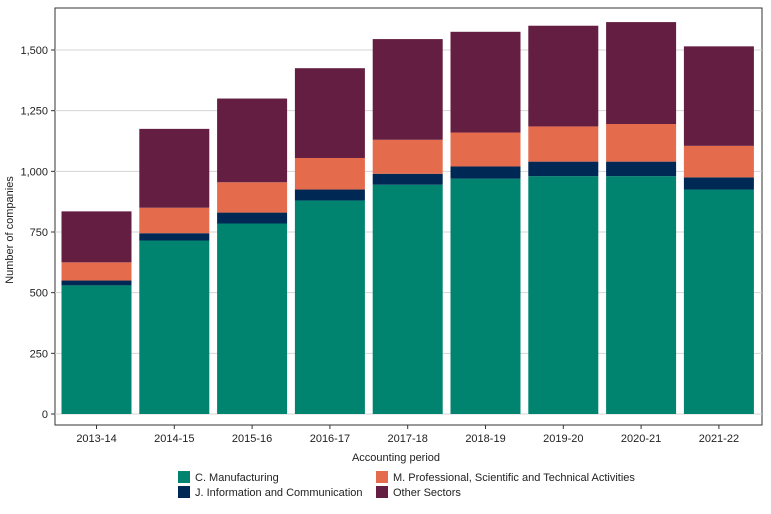  Describe the element at coordinates (96, 439) in the screenshot. I see `x-tick-label: 2013-14` at that location.